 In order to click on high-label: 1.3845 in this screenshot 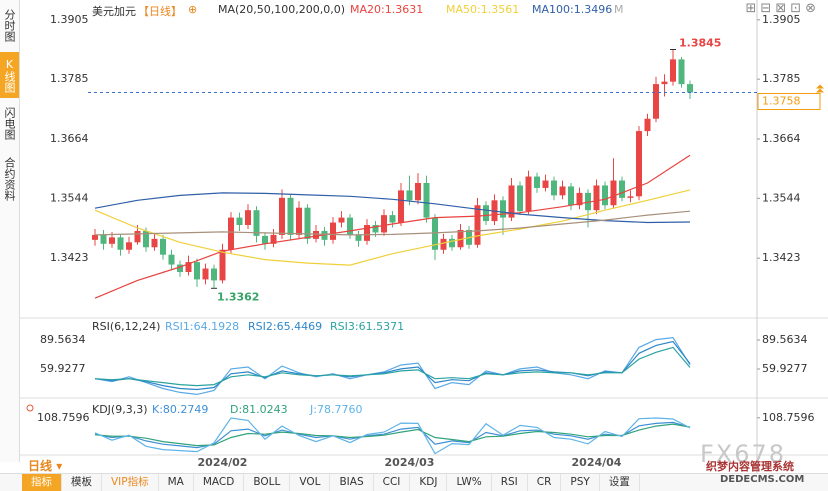, I will do `click(700, 42)`.